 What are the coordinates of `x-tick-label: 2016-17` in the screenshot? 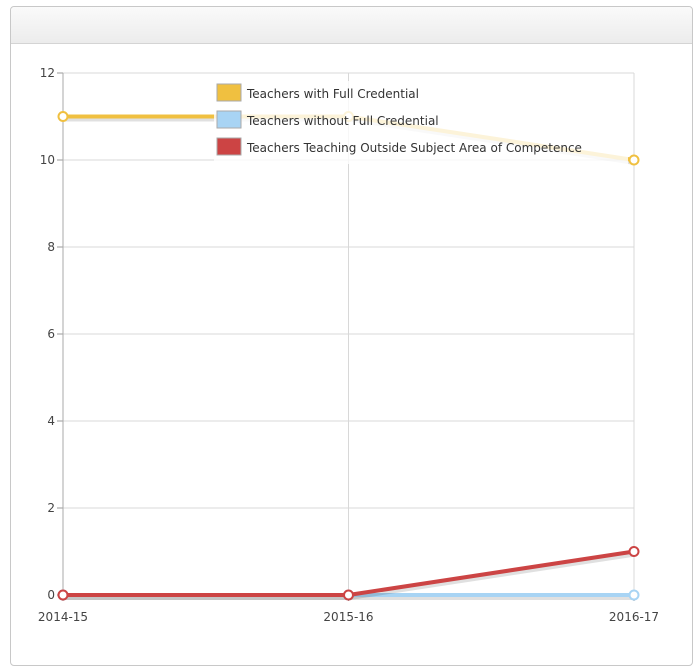 It's located at (634, 617).